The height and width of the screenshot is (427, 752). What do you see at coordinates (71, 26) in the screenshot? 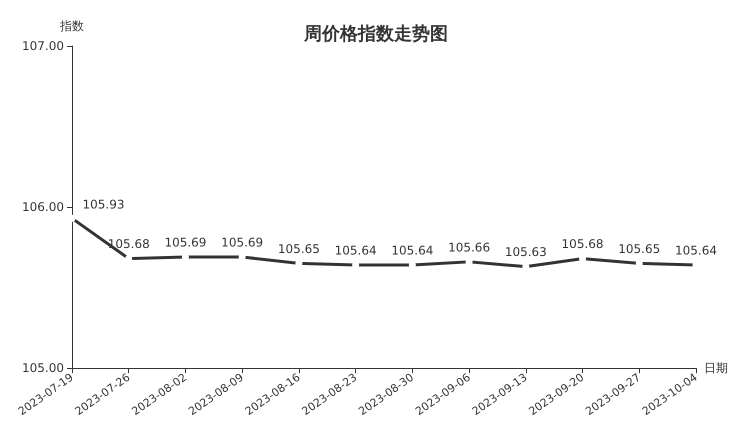
I see `y-axis-title: 指数` at bounding box center [71, 26].